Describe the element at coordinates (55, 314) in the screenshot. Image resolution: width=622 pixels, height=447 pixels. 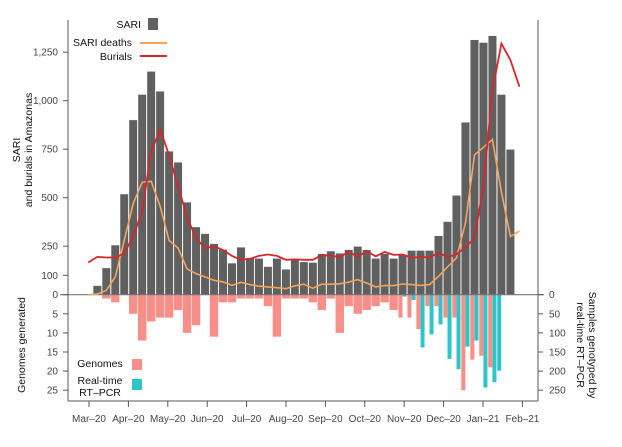
I see `y-tick-label-bottom-left: 5` at that location.